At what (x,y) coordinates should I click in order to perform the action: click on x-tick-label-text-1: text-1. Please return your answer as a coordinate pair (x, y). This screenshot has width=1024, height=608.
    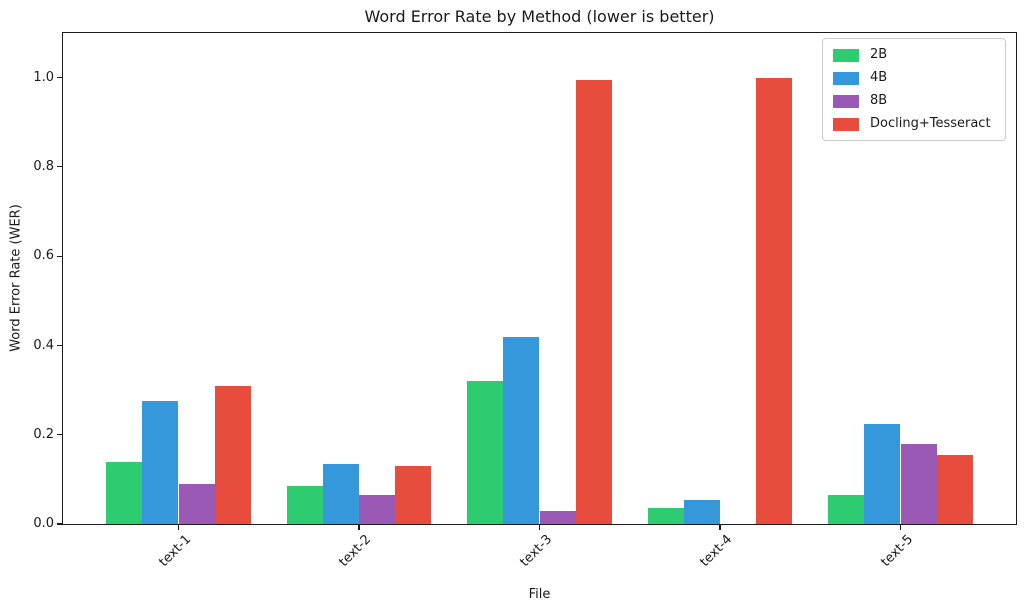
    Looking at the image, I should click on (175, 551).